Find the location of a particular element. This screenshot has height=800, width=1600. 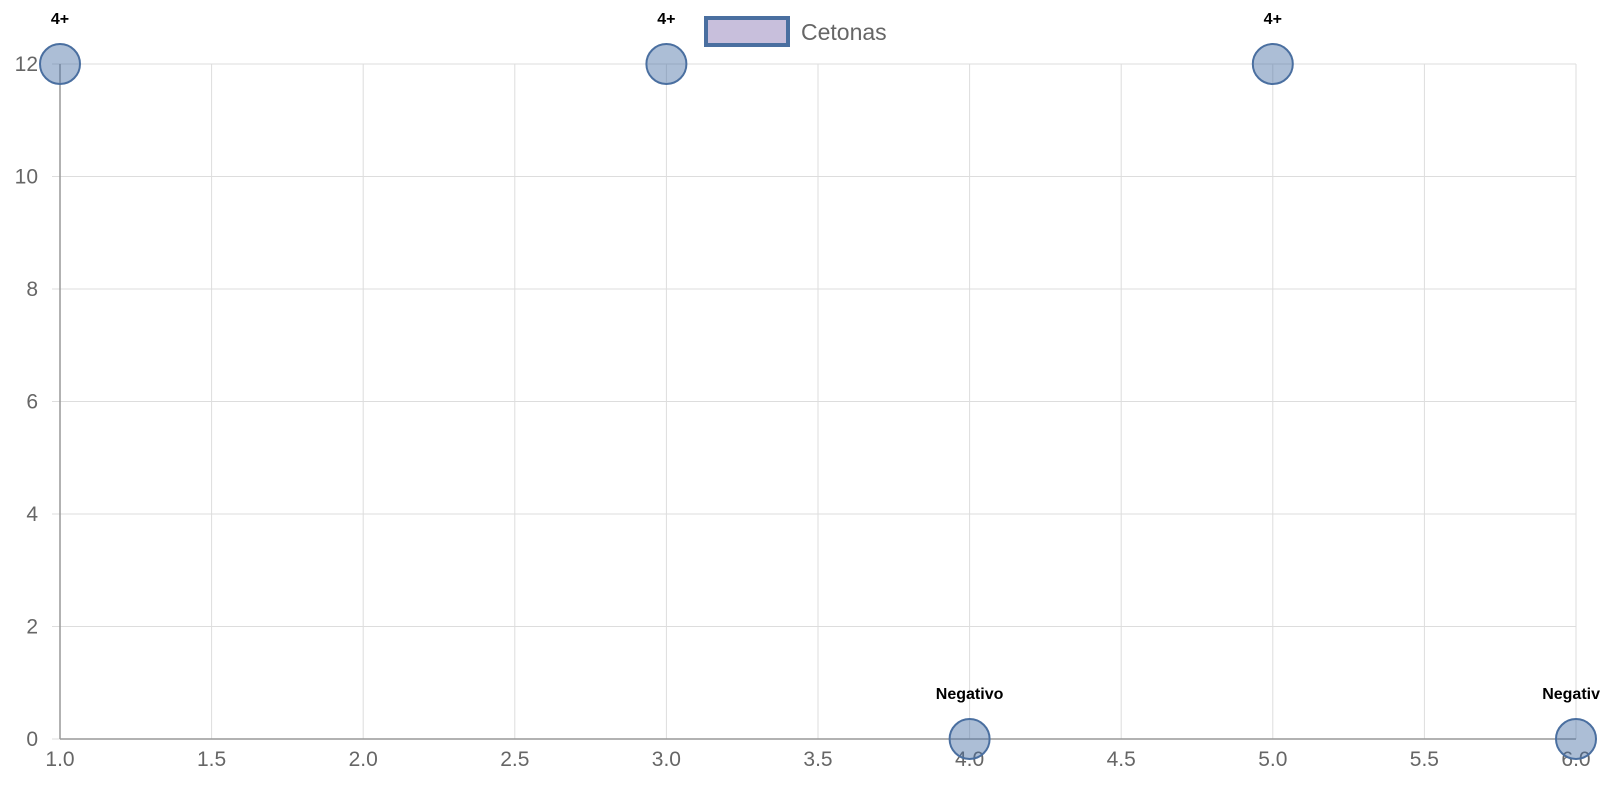

x-tick-label: 5.0 is located at coordinates (1272, 759).